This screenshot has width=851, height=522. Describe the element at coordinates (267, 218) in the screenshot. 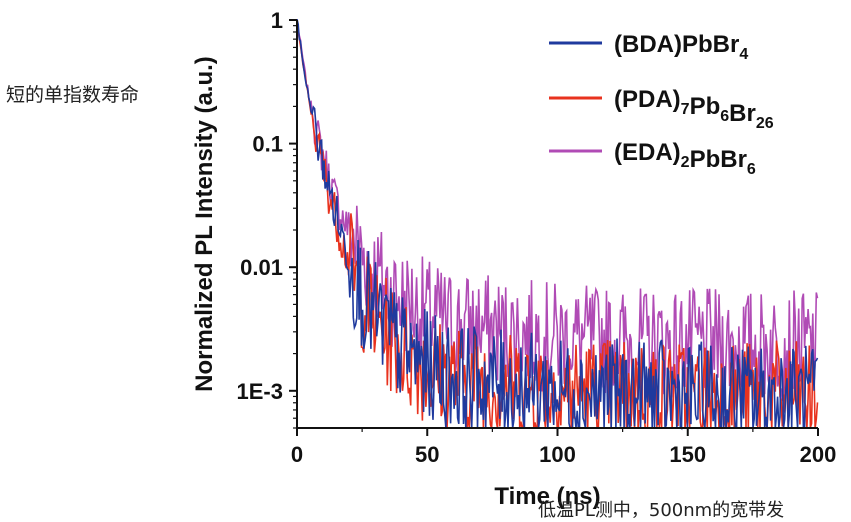

I see `y-axis-ticks: 1 0.1 0.01 1E-3` at that location.